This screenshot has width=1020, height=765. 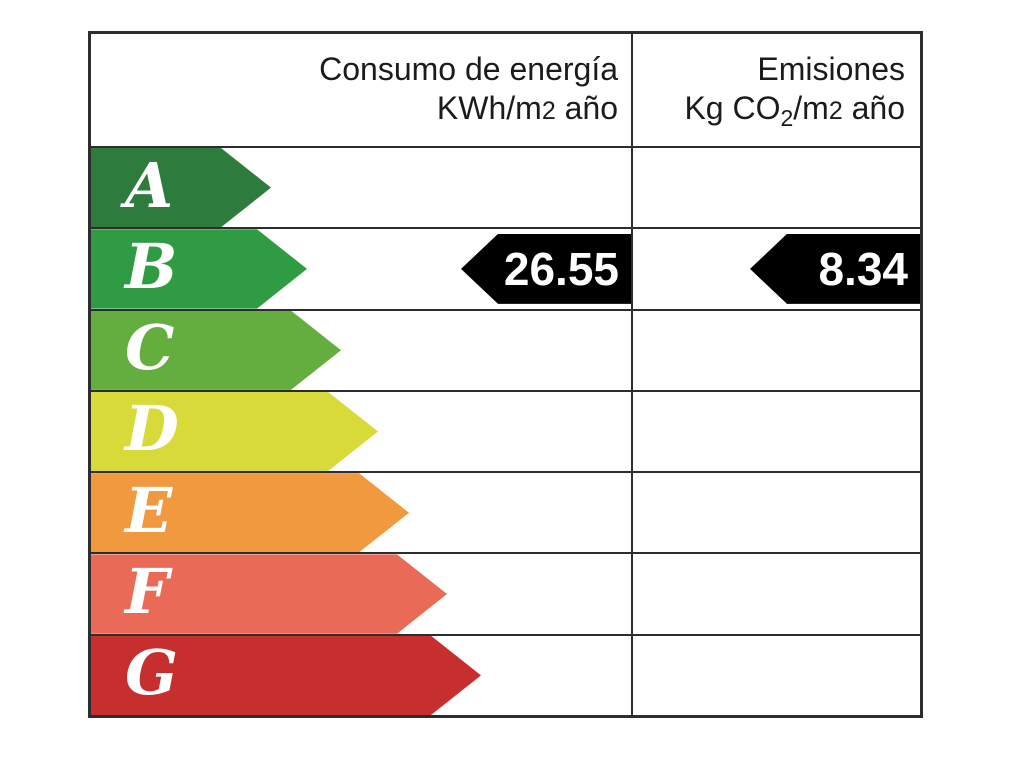 I want to click on rating-row-a: A, so click(x=505, y=189).